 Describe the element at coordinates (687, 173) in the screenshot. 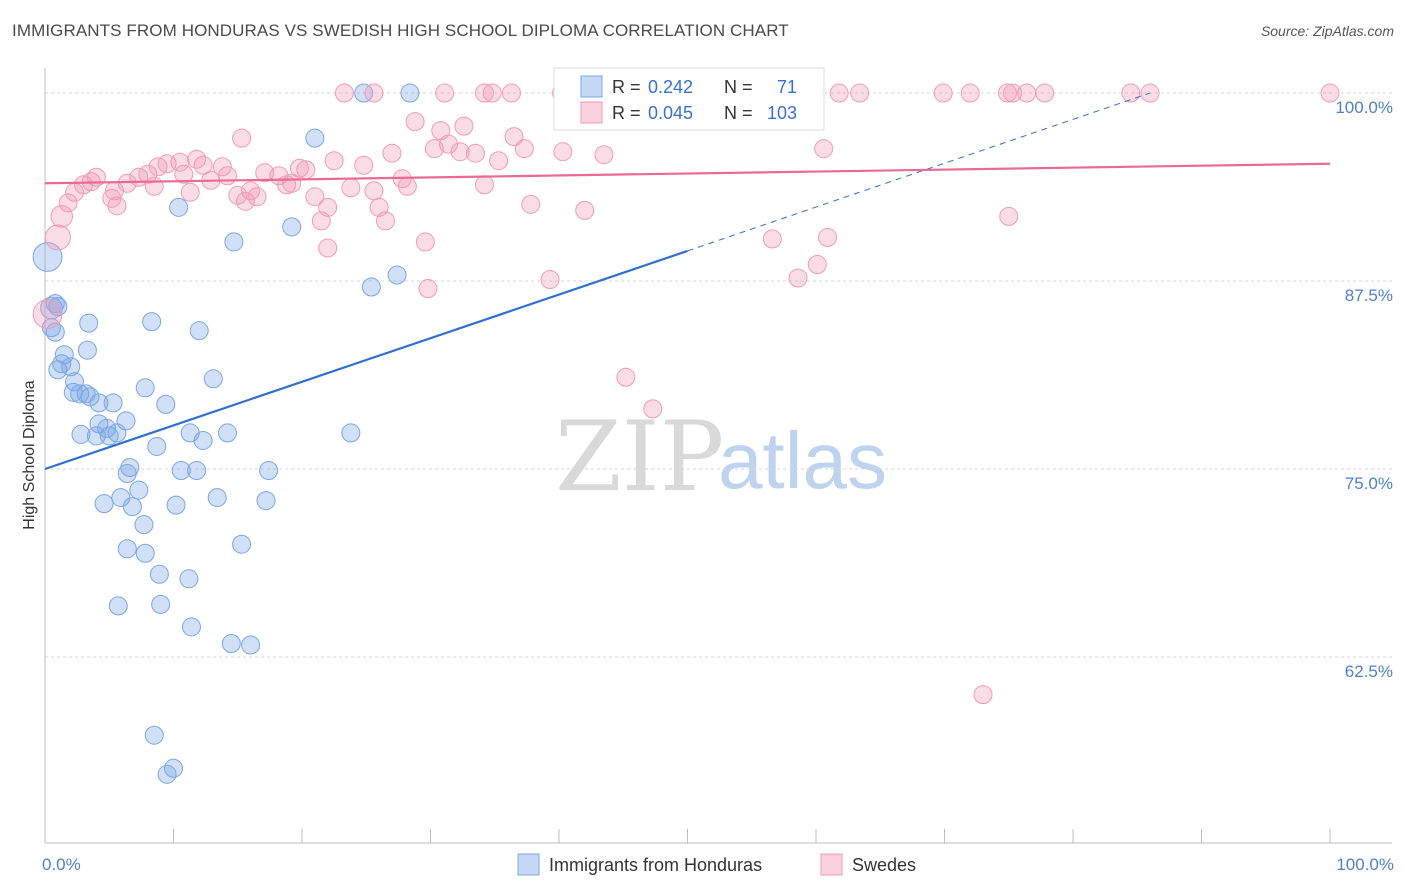

I see `swedes-trend-line` at that location.